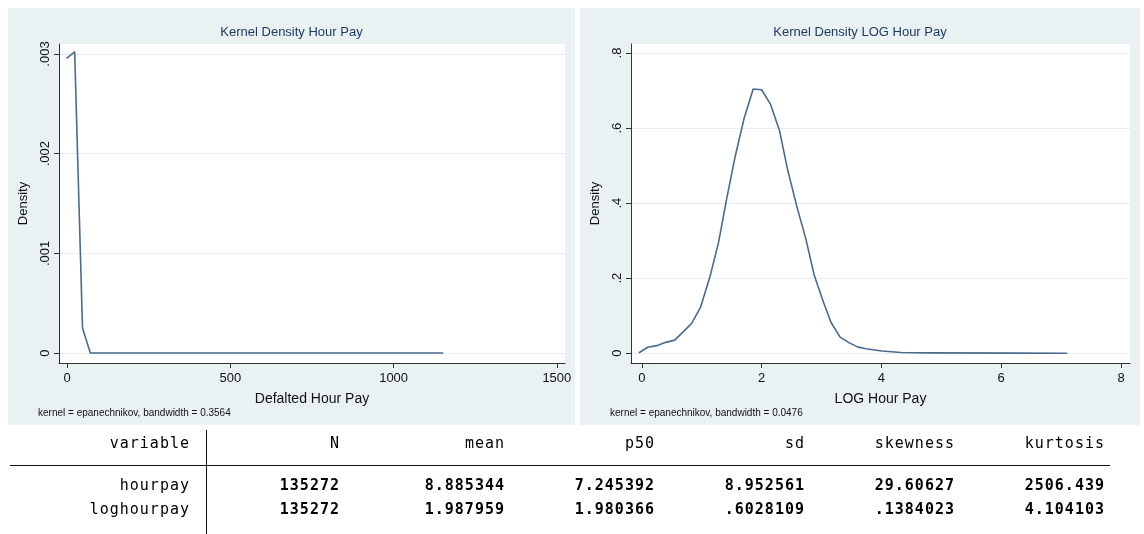 This screenshot has width=1144, height=534. I want to click on y-tick-label: .002, so click(44, 154).